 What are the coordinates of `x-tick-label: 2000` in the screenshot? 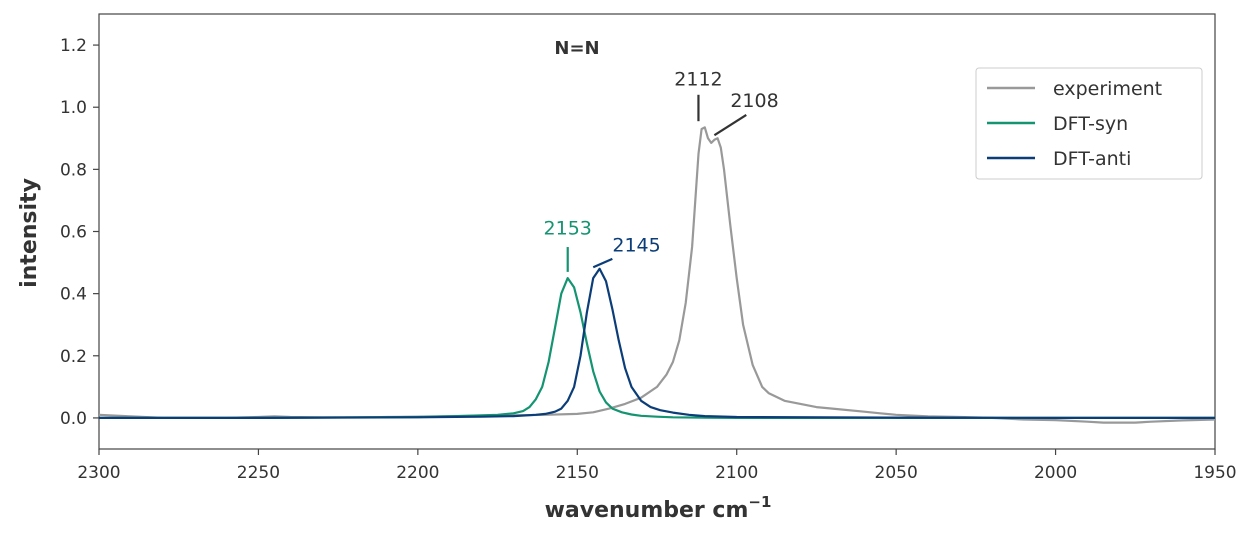 It's located at (1055, 473).